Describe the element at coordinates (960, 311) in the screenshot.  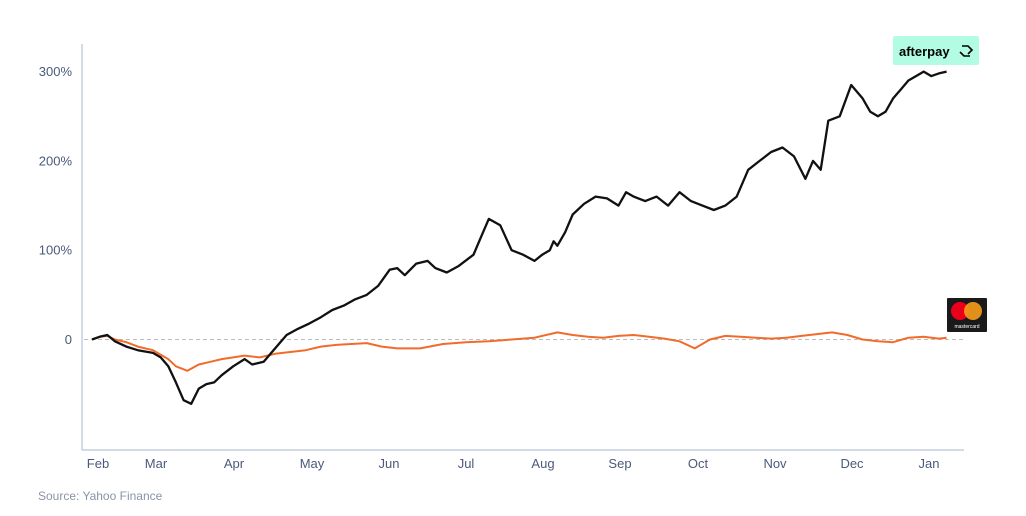
I see `mastercard-red-circle-icon` at that location.